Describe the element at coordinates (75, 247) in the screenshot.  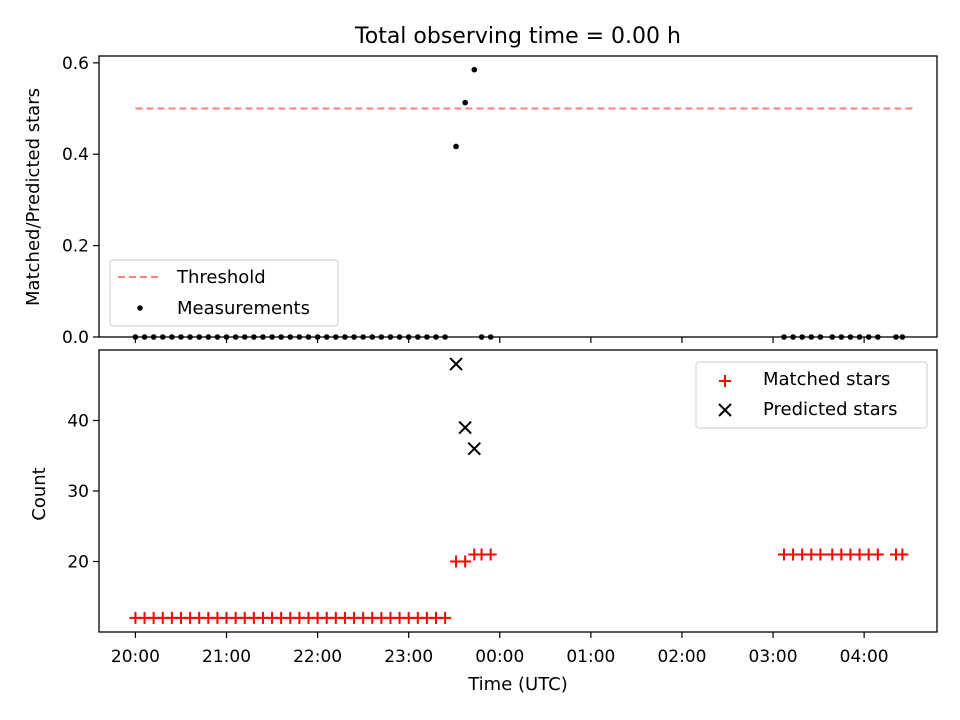
I see `top-y-tick-label: 0.2` at that location.